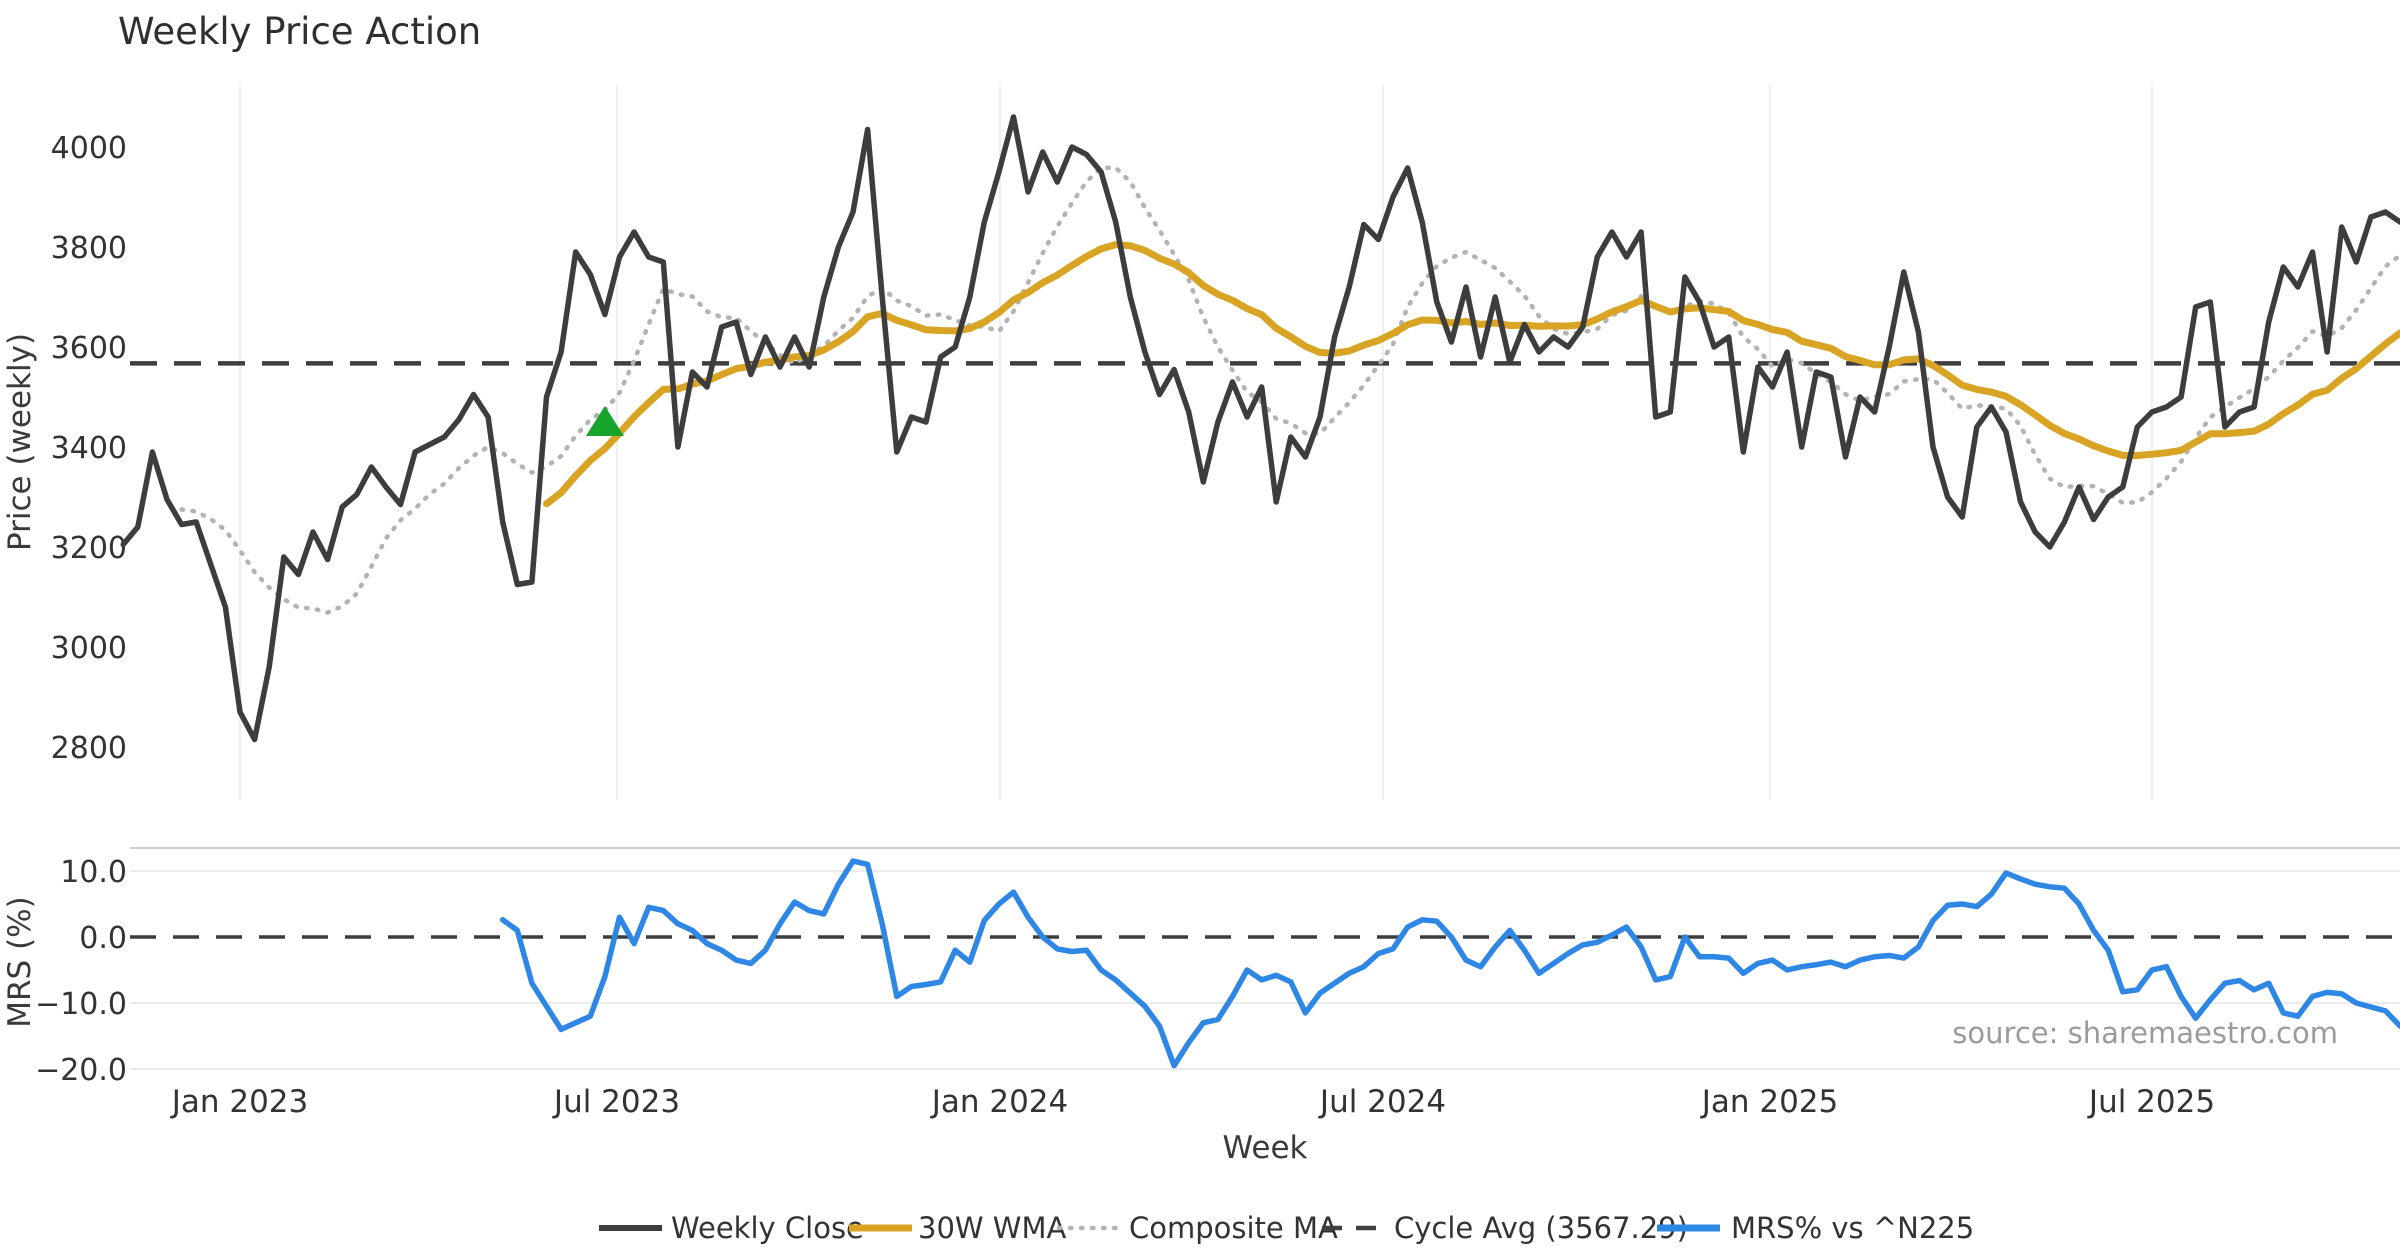 This screenshot has width=2400, height=1260. I want to click on legend-label-wma: 30W WMA, so click(992, 1228).